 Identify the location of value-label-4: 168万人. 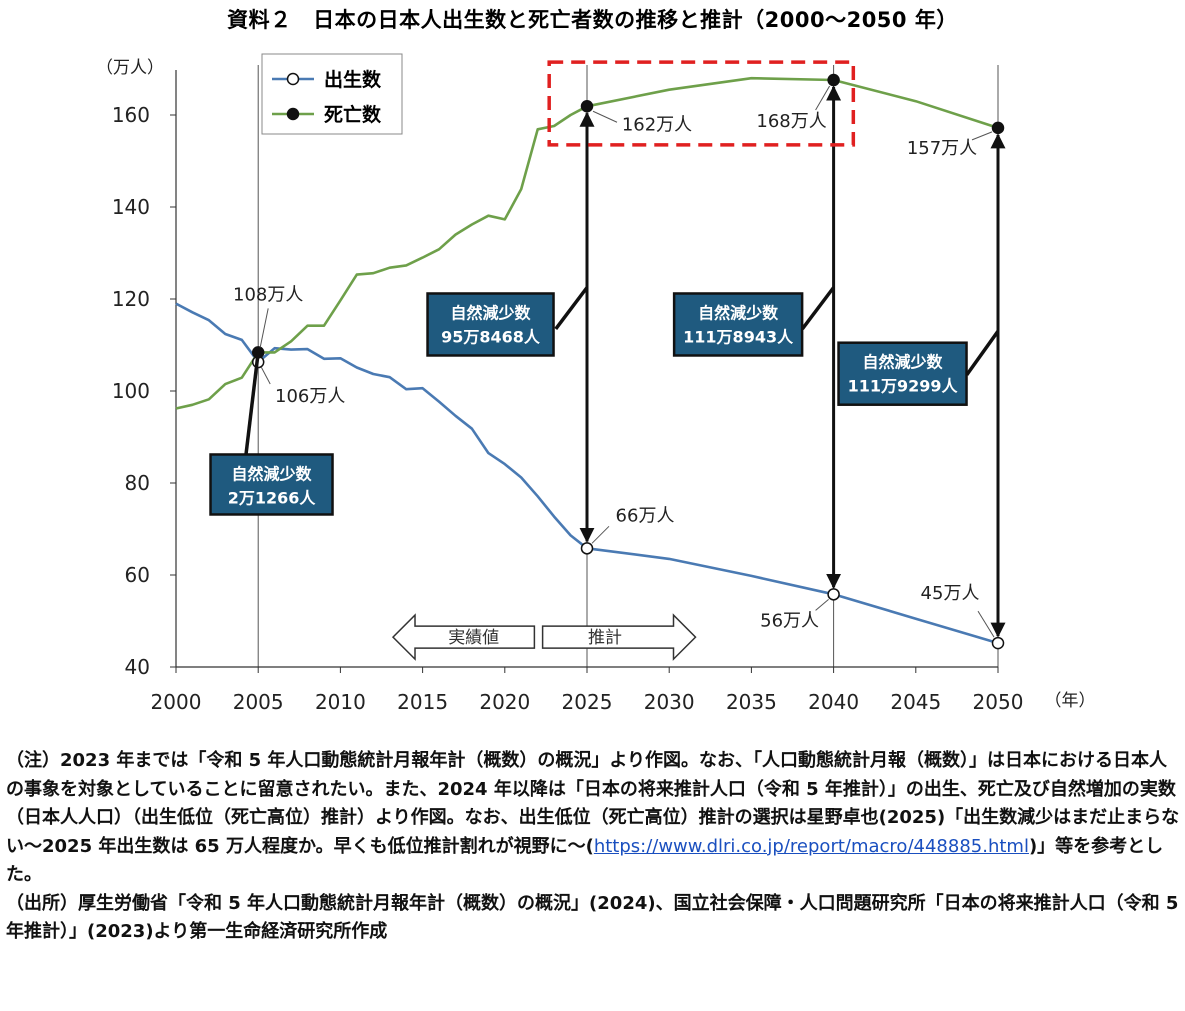
(791, 121).